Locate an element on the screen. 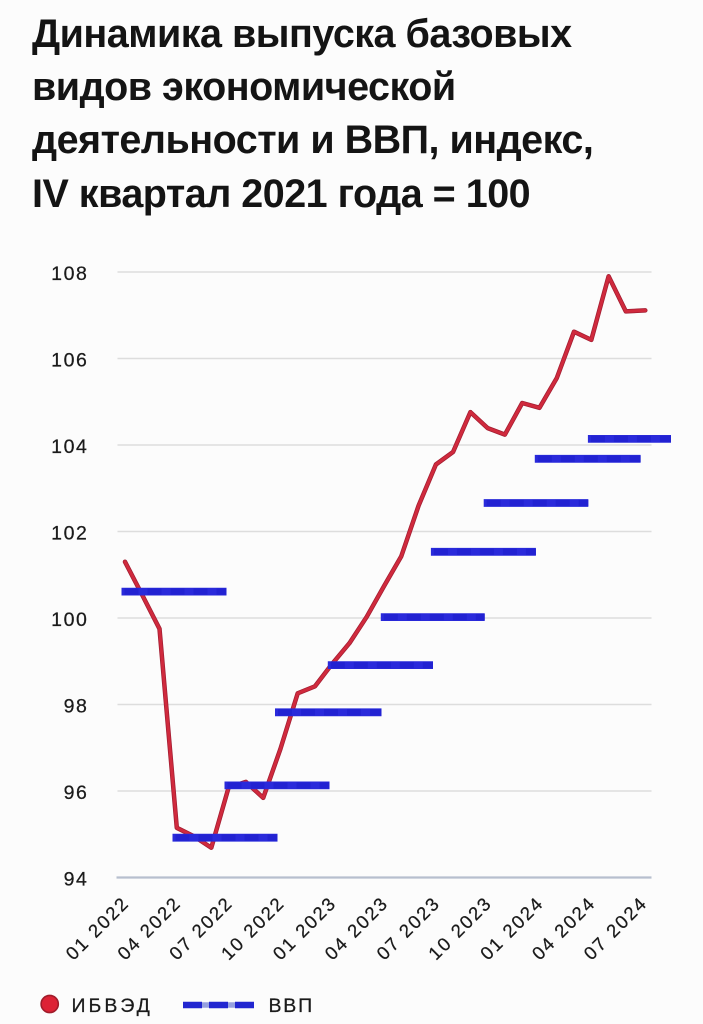 This screenshot has width=703, height=1024. svg-text: 108 is located at coordinates (69, 274).